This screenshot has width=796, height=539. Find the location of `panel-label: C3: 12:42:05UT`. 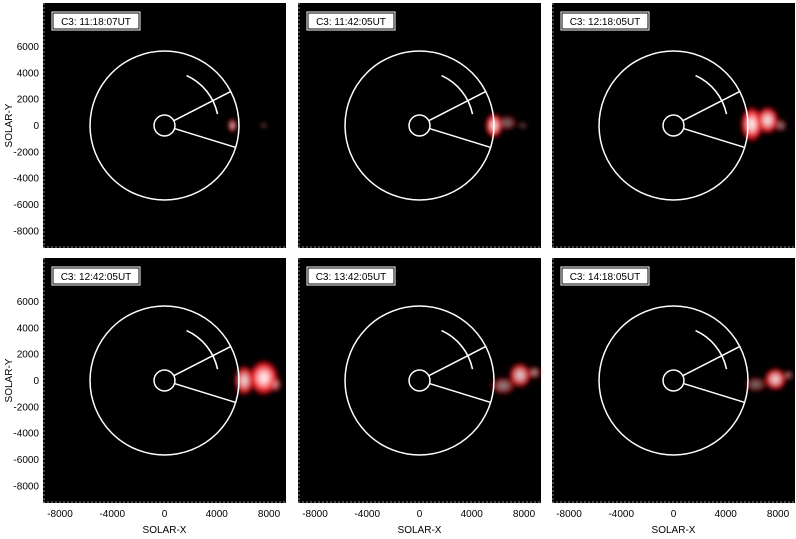

panel-label: C3: 12:42:05UT is located at coordinates (96, 277).